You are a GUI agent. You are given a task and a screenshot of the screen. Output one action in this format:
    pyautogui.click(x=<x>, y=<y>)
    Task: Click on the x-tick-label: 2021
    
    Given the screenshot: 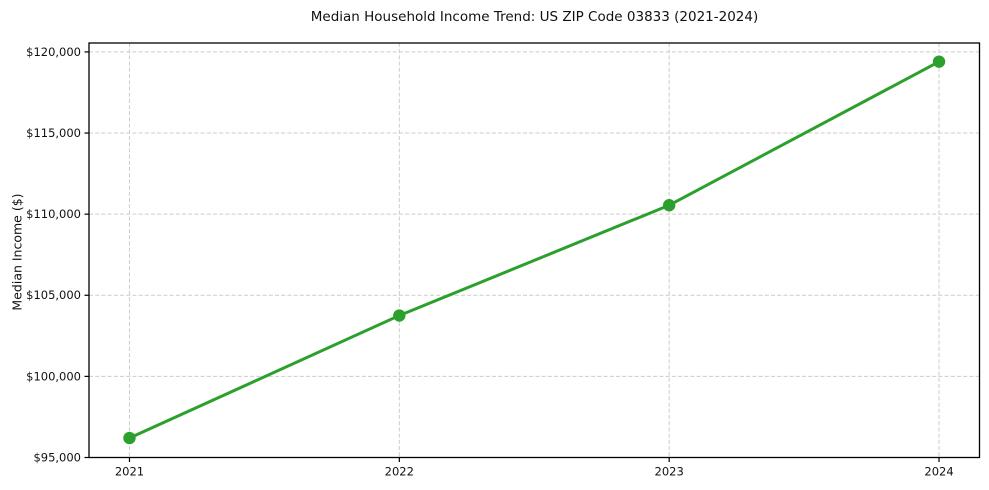 What is the action you would take?
    pyautogui.click(x=129, y=472)
    